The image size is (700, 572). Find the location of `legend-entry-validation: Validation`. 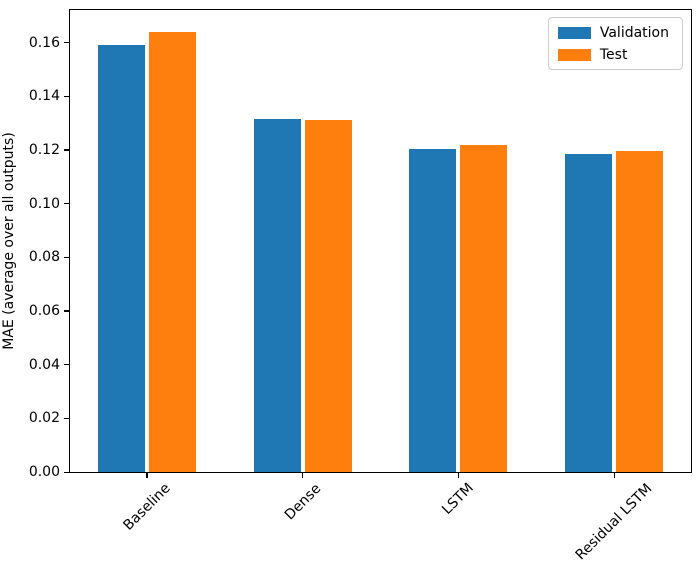

legend-entry-validation: Validation is located at coordinates (615, 32).